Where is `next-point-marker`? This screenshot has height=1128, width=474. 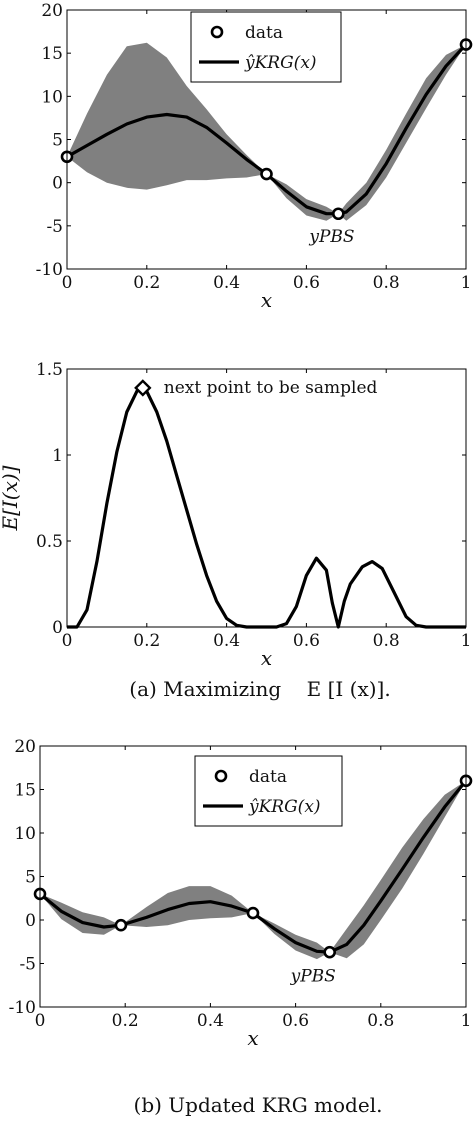 next-point-marker is located at coordinates (143, 388).